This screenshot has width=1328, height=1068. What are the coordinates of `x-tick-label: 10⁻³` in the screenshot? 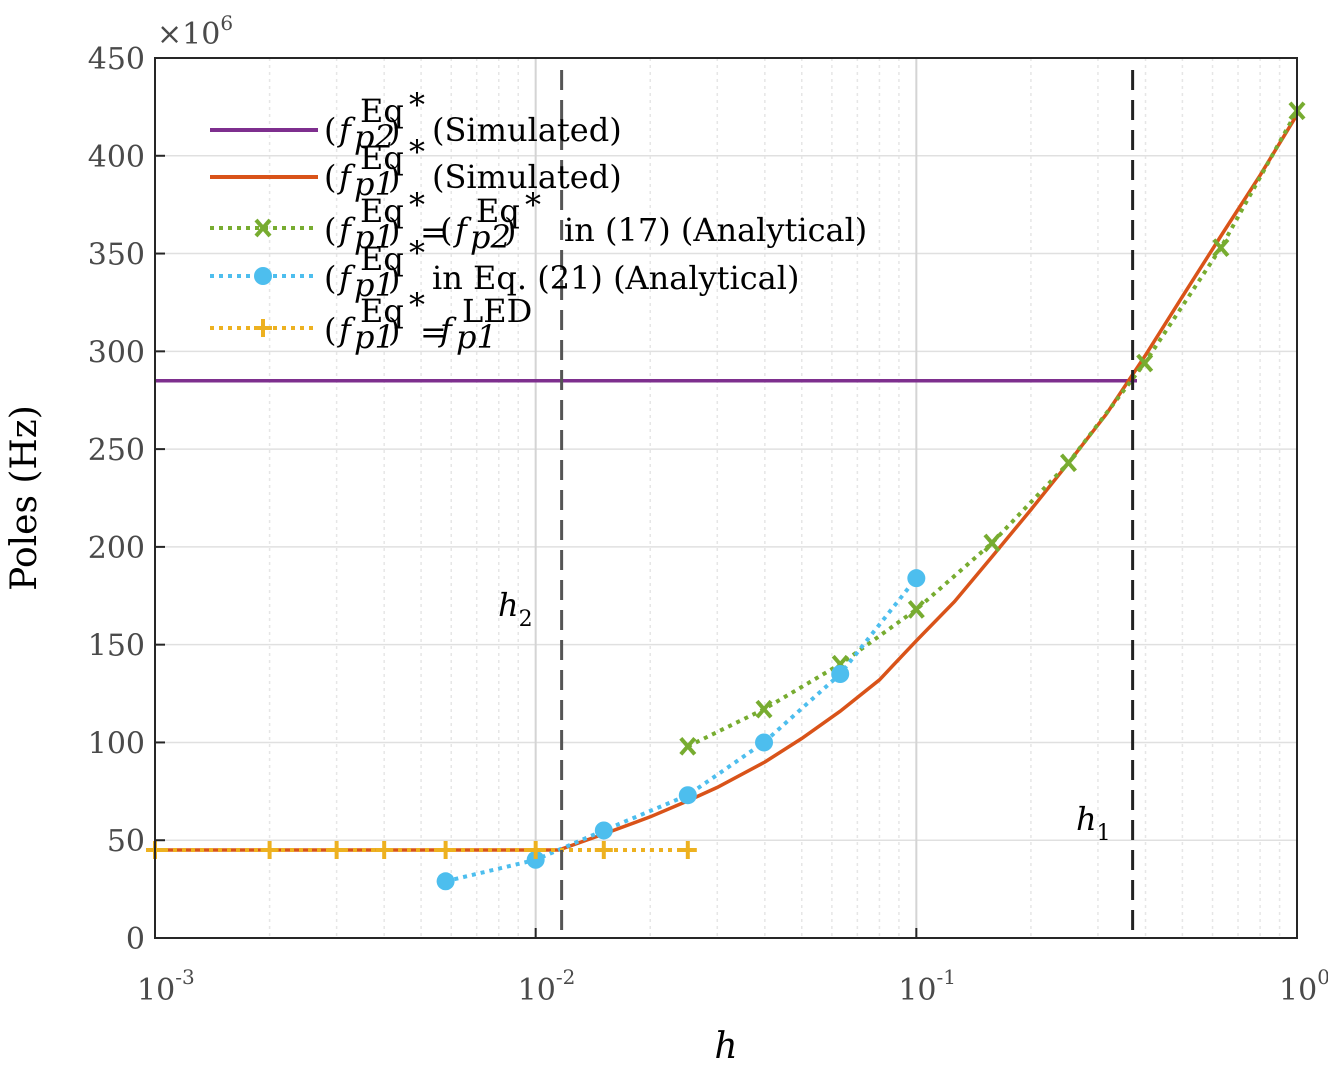 It's located at (166, 986).